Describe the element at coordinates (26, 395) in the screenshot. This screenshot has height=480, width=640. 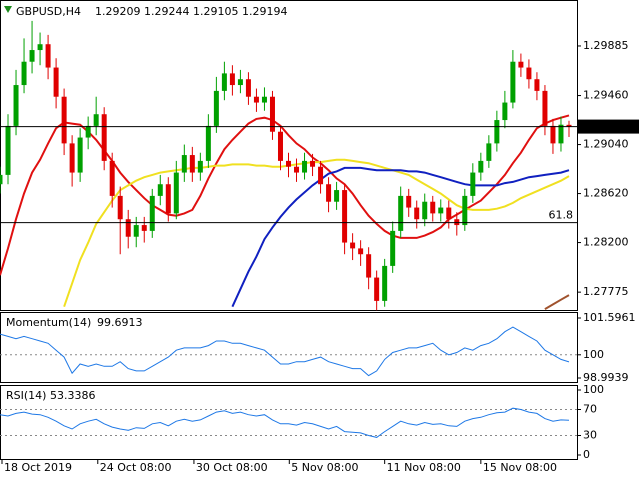
I see `indicator-name: RSI(14)` at that location.